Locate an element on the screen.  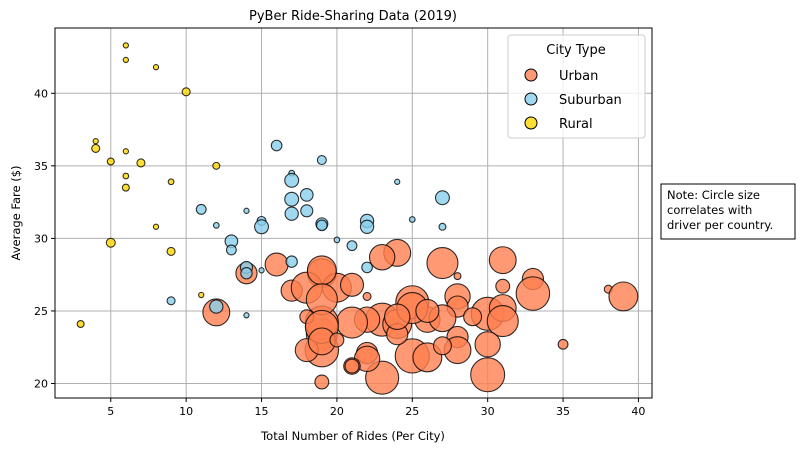
legend-label-rural: Rural is located at coordinates (576, 124).